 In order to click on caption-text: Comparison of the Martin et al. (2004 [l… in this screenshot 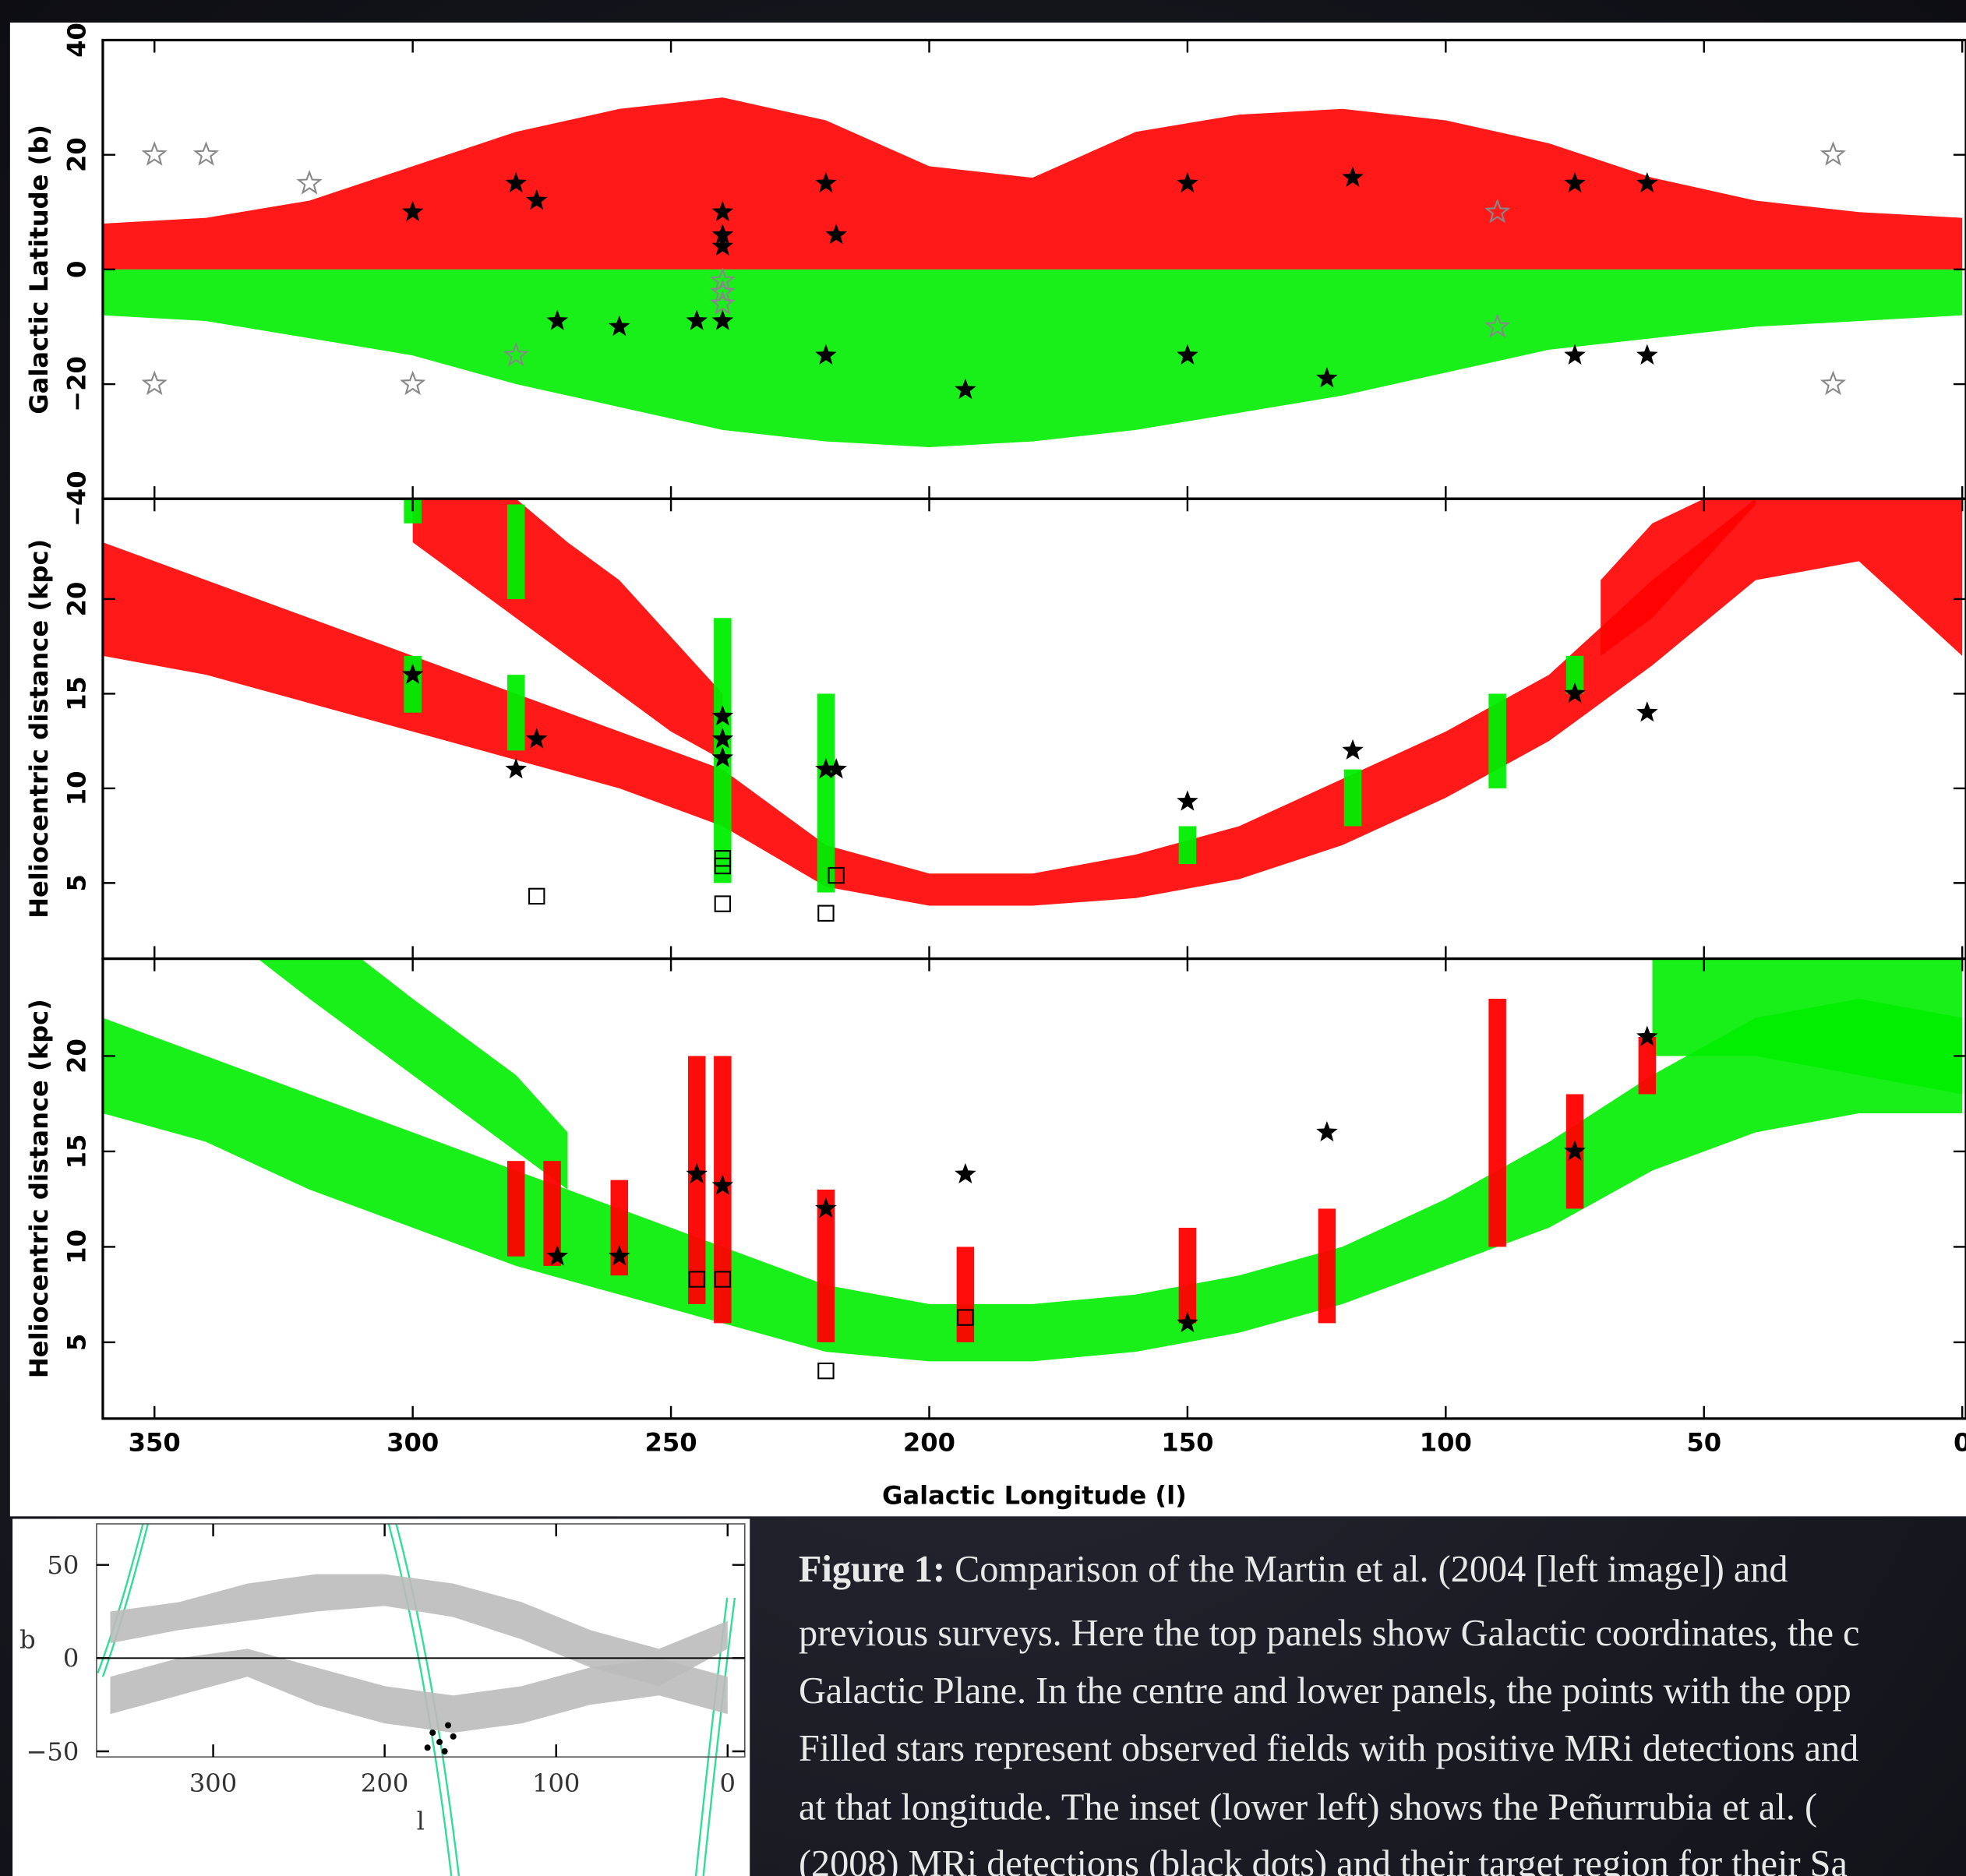, I will do `click(1366, 1569)`.